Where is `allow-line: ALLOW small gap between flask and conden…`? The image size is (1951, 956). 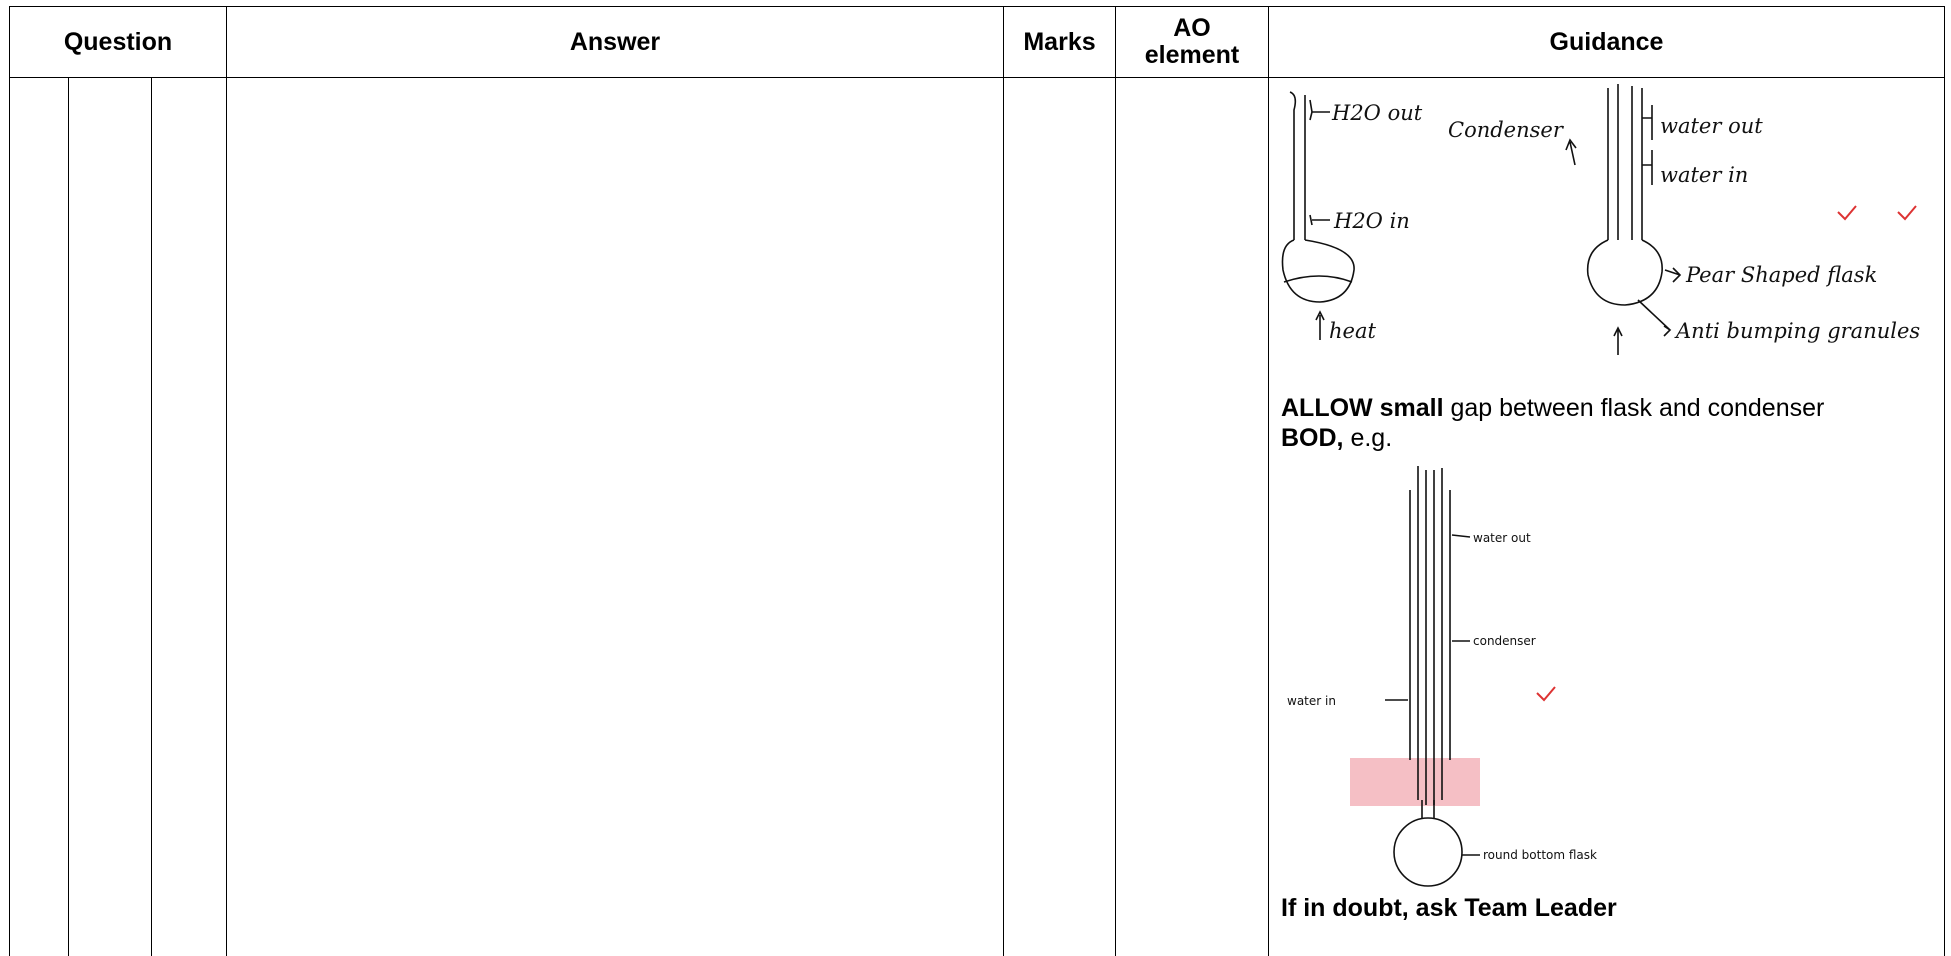 allow-line: ALLOW small gap between flask and conden… is located at coordinates (1552, 408).